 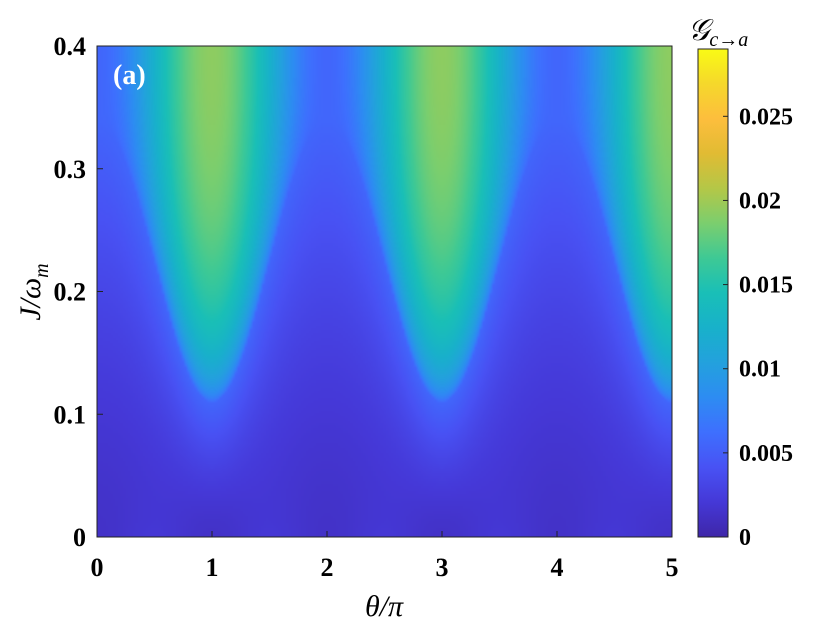 What do you see at coordinates (212, 567) in the screenshot?
I see `x-tick-label: 1` at bounding box center [212, 567].